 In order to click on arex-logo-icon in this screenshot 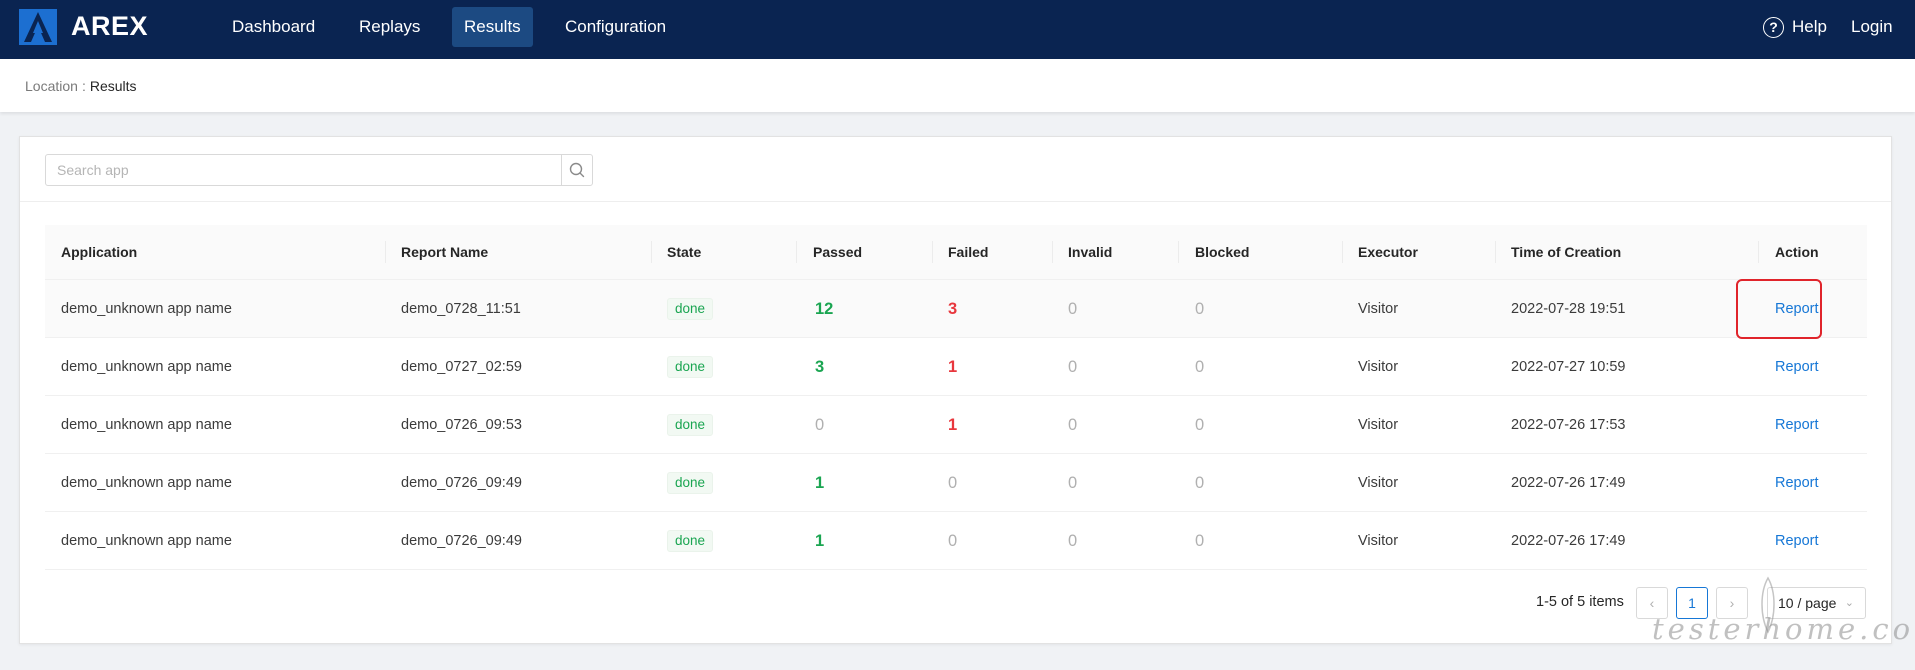, I will do `click(38, 27)`.